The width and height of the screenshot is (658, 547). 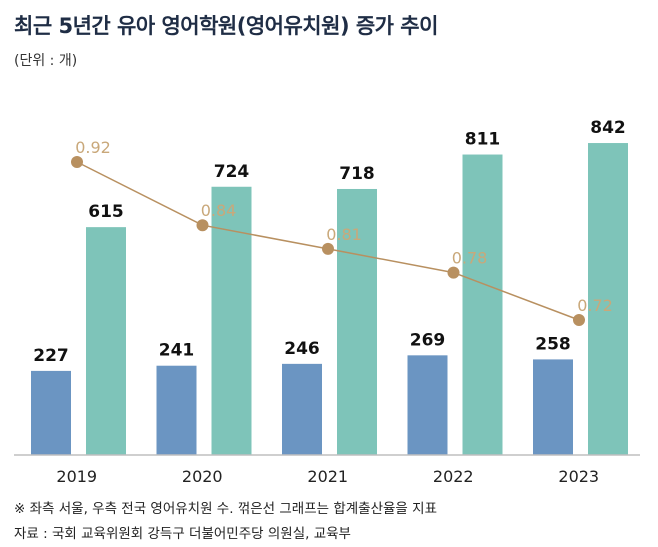 What do you see at coordinates (483, 140) in the screenshot?
I see `bar-value-label: 811` at bounding box center [483, 140].